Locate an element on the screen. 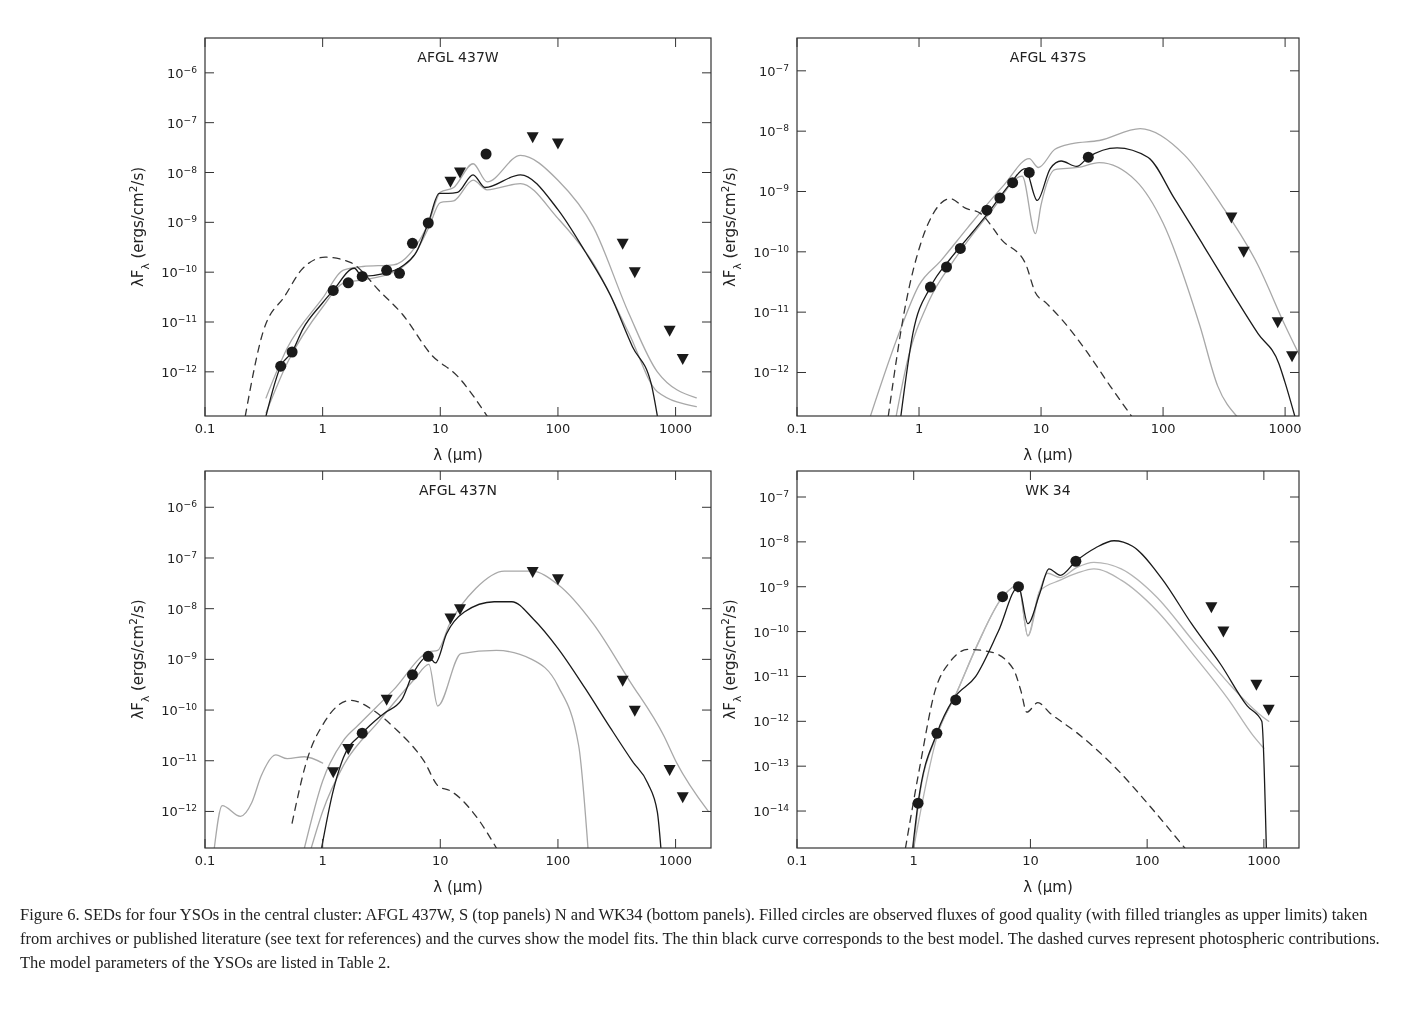 This screenshot has height=1023, width=1408. caption: Figure 6. SEDs for four YSOs in the central cluster: AFGL 437W, S (top panels) N and WK34 (bottom panels). Filled circles are observed fluxes of good quality (with filled triangles as upper limits) taken from archives or published literature (see text for references) and the curves show the model fits. The thin black curve corresponds to the best model. The dashed curves represent photospheric contributions. The model parameters of the YSOs are listed in Table 2. is located at coordinates (700, 939).